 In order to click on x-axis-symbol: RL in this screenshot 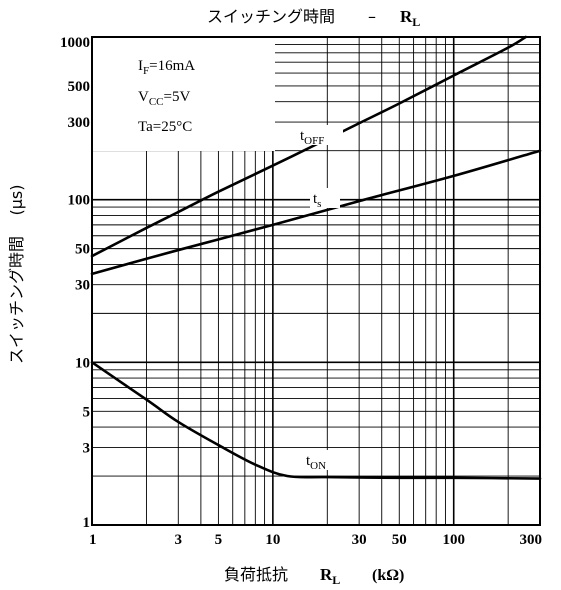, I will do `click(330, 576)`.